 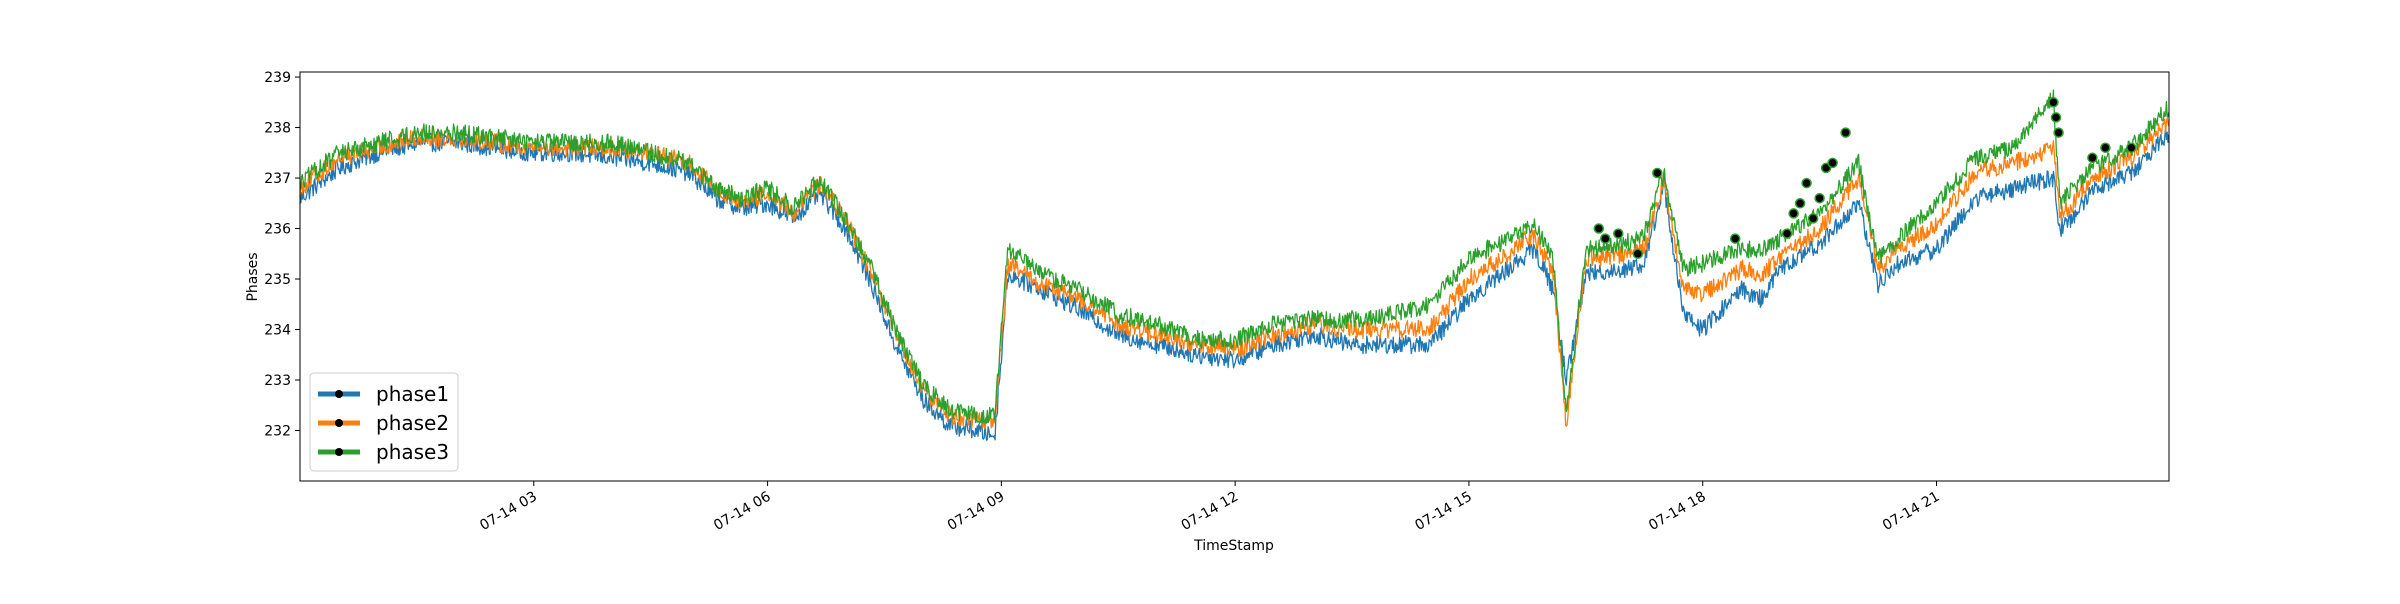 What do you see at coordinates (282, 255) in the screenshot?
I see `y-axis: 232 233 234 235 236 237 238 239` at bounding box center [282, 255].